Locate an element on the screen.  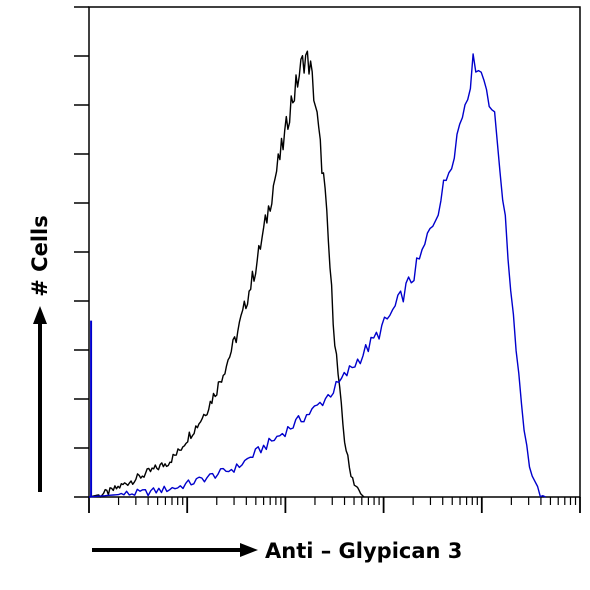
y-axis-label: # Cells is located at coordinates (40, 255).